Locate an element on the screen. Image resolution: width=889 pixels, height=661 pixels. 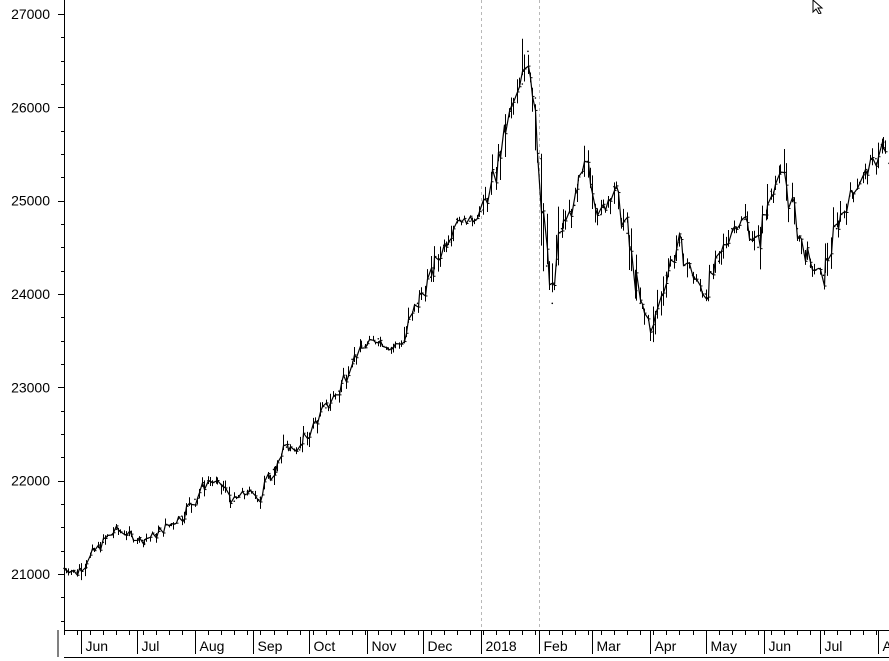
x-tick-label: Feb is located at coordinates (556, 646).